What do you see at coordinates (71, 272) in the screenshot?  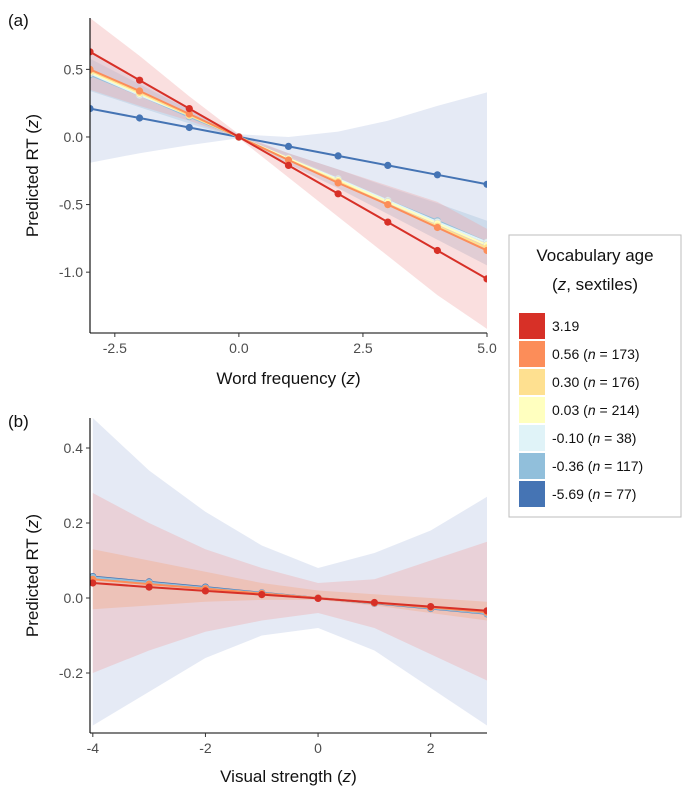 I see `y-tick-label: -1.0` at bounding box center [71, 272].